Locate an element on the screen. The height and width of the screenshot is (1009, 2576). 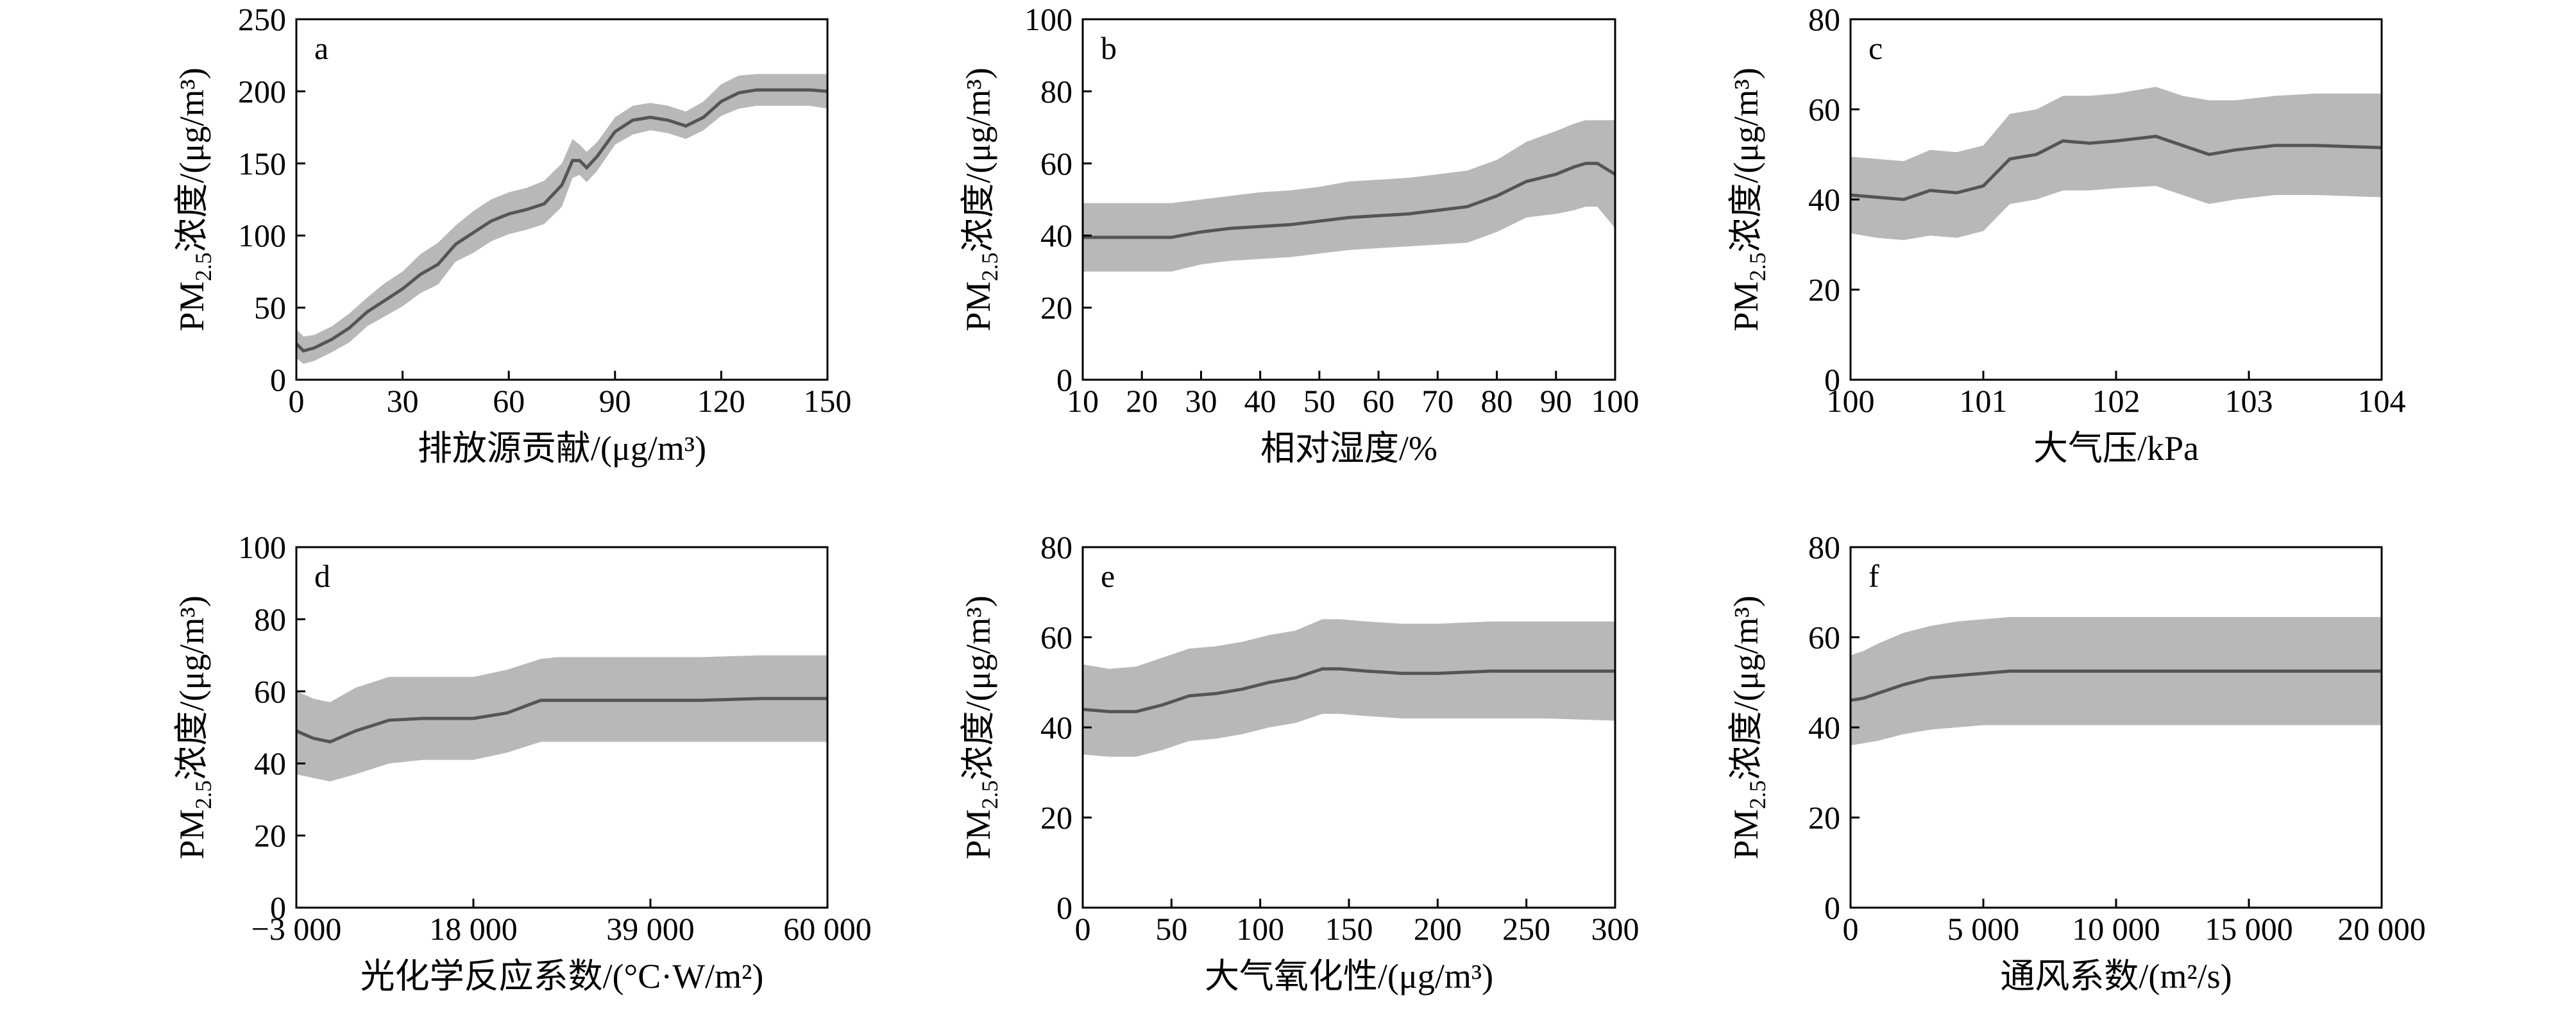
panel-label: a is located at coordinates (321, 48).